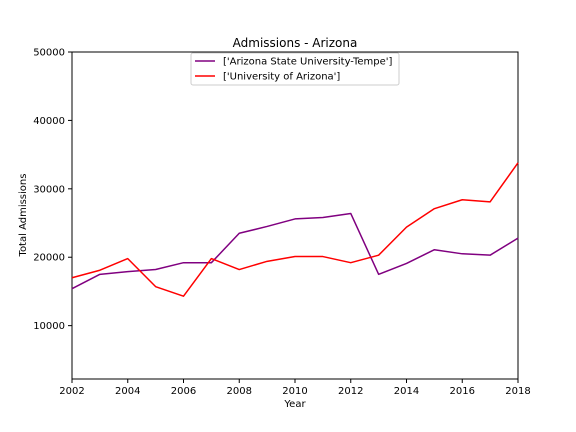  I want to click on y-tick-label: 30000, so click(49, 189).